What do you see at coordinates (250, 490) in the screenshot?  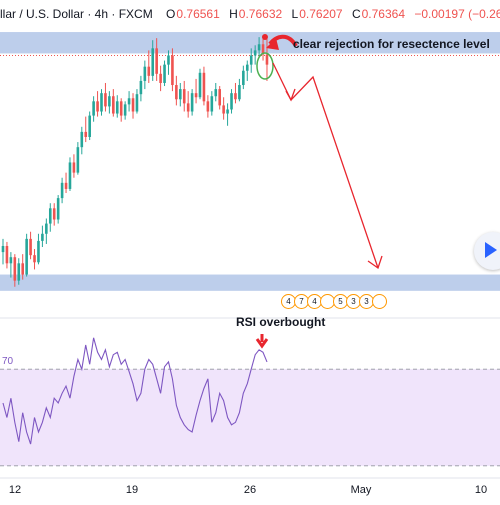 I see `time-axis-label: 26` at bounding box center [250, 490].